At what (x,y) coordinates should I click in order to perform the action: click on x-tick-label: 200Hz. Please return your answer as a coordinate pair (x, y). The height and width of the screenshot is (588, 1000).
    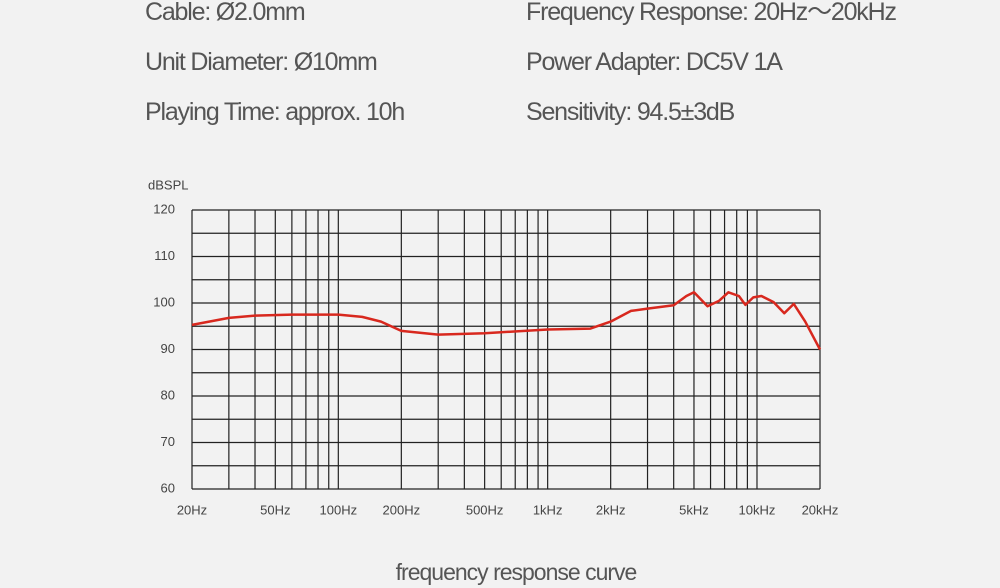
    Looking at the image, I should click on (402, 509).